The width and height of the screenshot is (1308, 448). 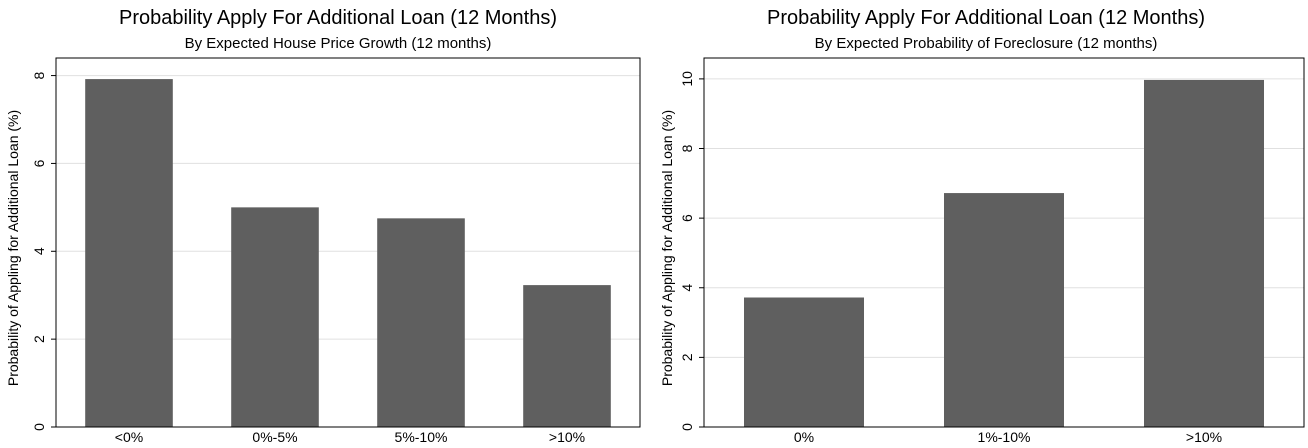 I want to click on x-tick-label: 1%-10%, so click(x=1004, y=437).